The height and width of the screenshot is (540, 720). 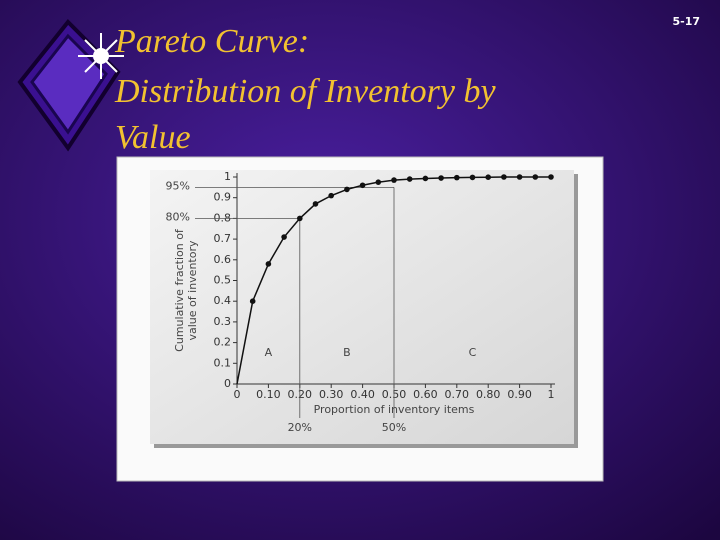 I want to click on slide-title: Value, so click(x=153, y=137).